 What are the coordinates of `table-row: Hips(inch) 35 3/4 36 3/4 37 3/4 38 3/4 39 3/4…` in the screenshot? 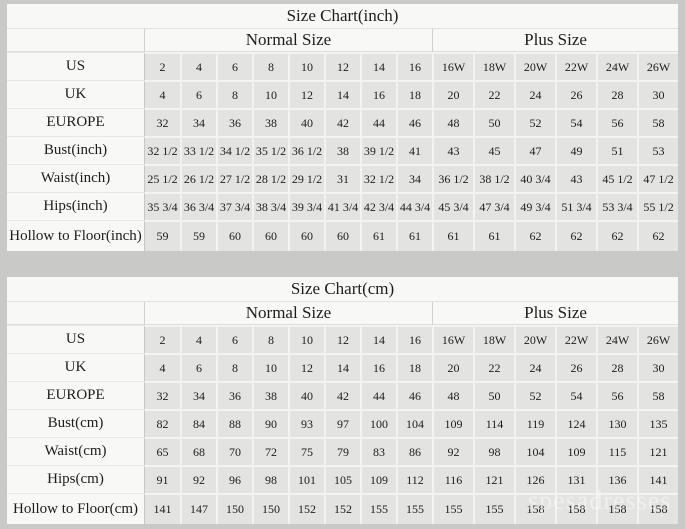 It's located at (343, 206).